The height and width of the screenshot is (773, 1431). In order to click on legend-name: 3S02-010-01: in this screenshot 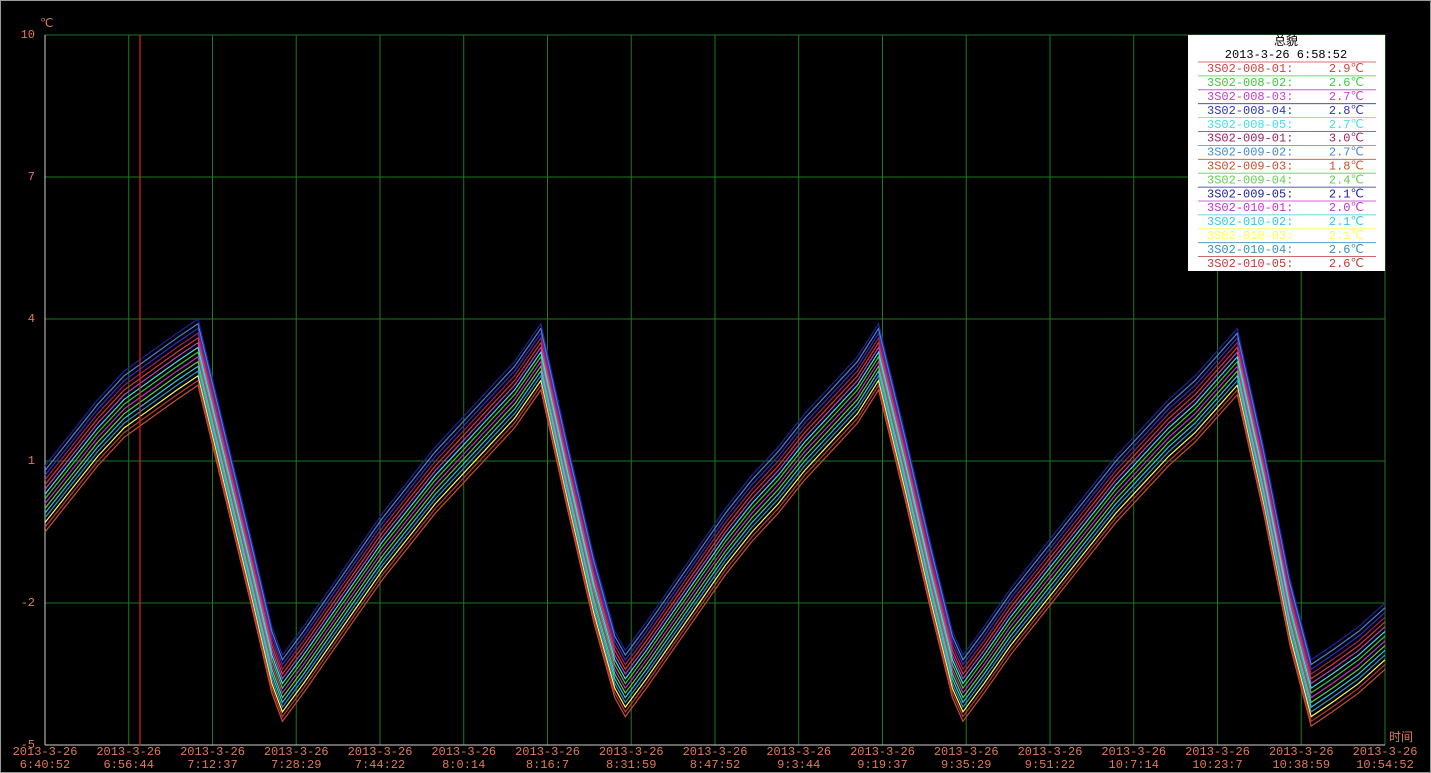, I will do `click(1250, 208)`.